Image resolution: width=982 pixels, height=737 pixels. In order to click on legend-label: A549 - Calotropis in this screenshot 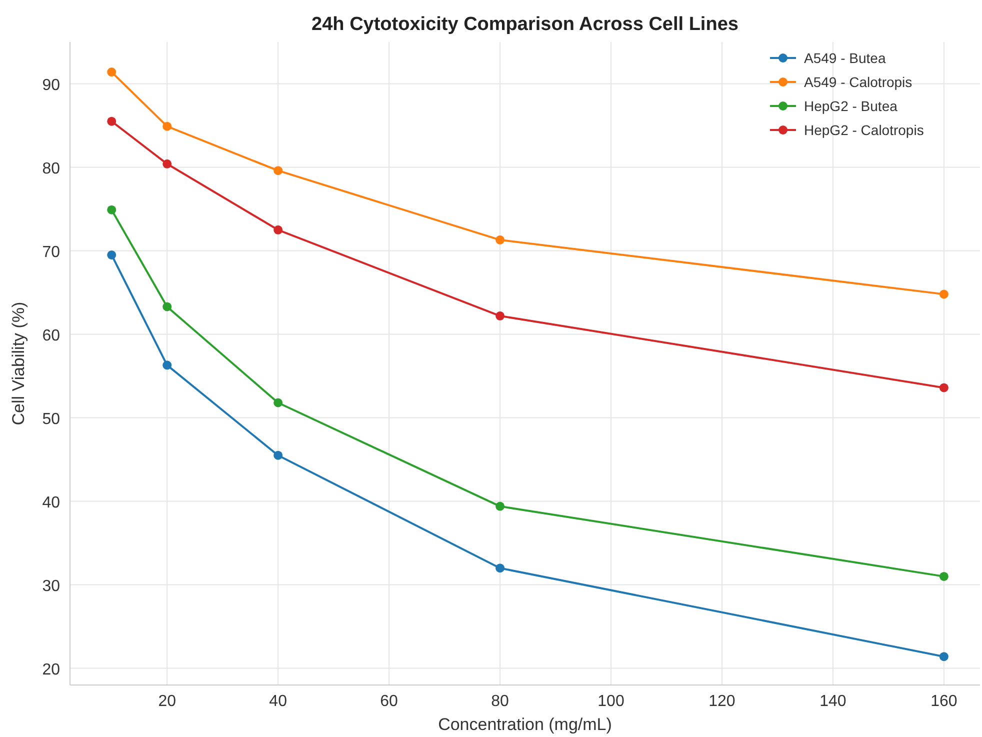, I will do `click(858, 82)`.